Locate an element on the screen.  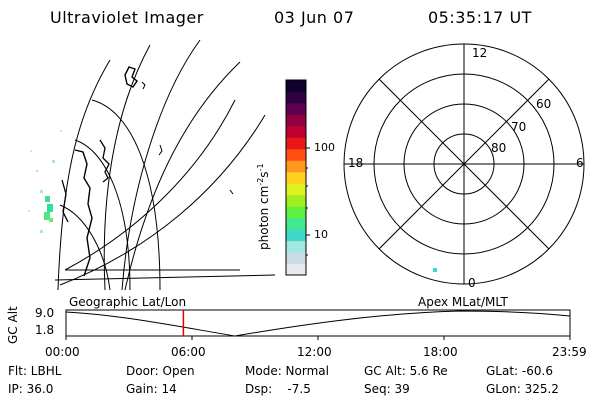
dsp-info: Dsp: -7.5 is located at coordinates (278, 389).